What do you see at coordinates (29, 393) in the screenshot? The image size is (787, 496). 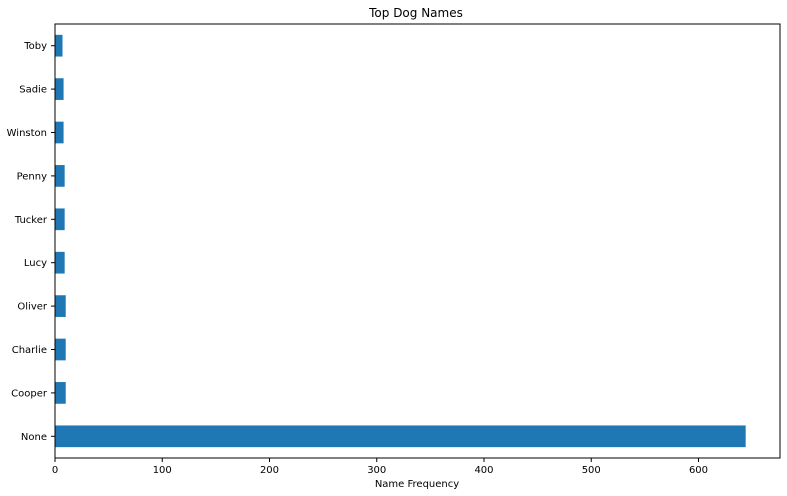 I see `y-tick-label: Cooper` at bounding box center [29, 393].